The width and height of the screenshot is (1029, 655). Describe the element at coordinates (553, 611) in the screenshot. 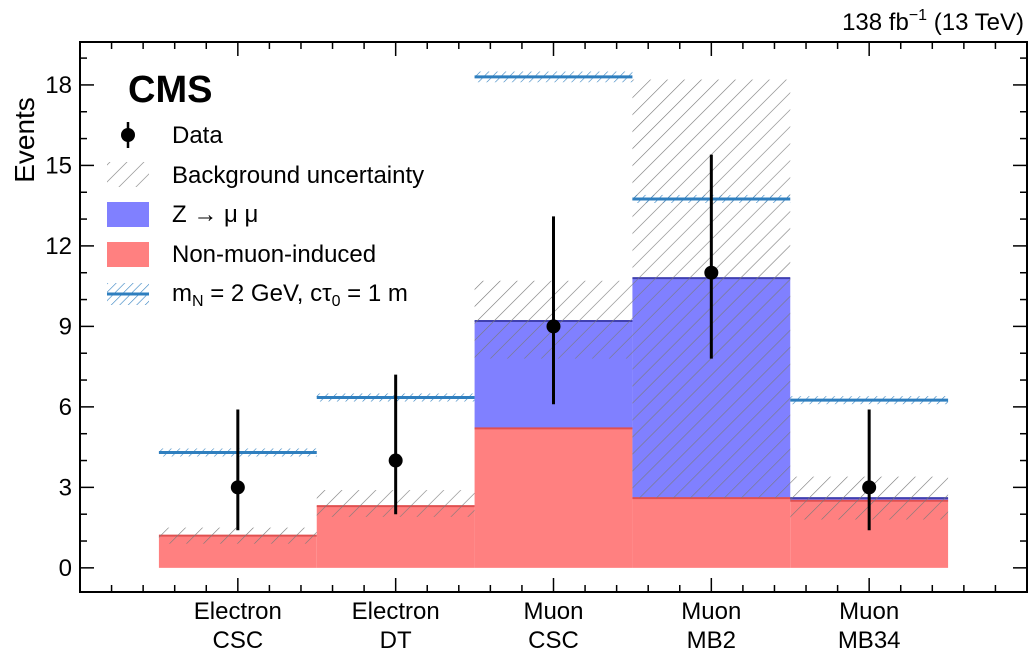

I see `x-tick-label-3-line1: Muon` at that location.